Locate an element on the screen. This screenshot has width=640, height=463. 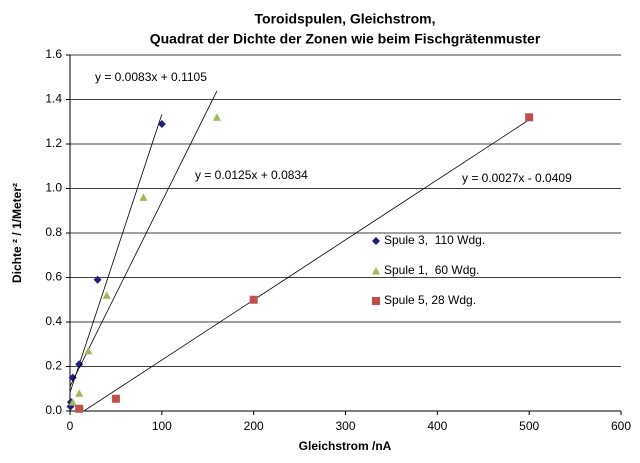
x-axis-label: Gleichstrom /nA is located at coordinates (345, 446).